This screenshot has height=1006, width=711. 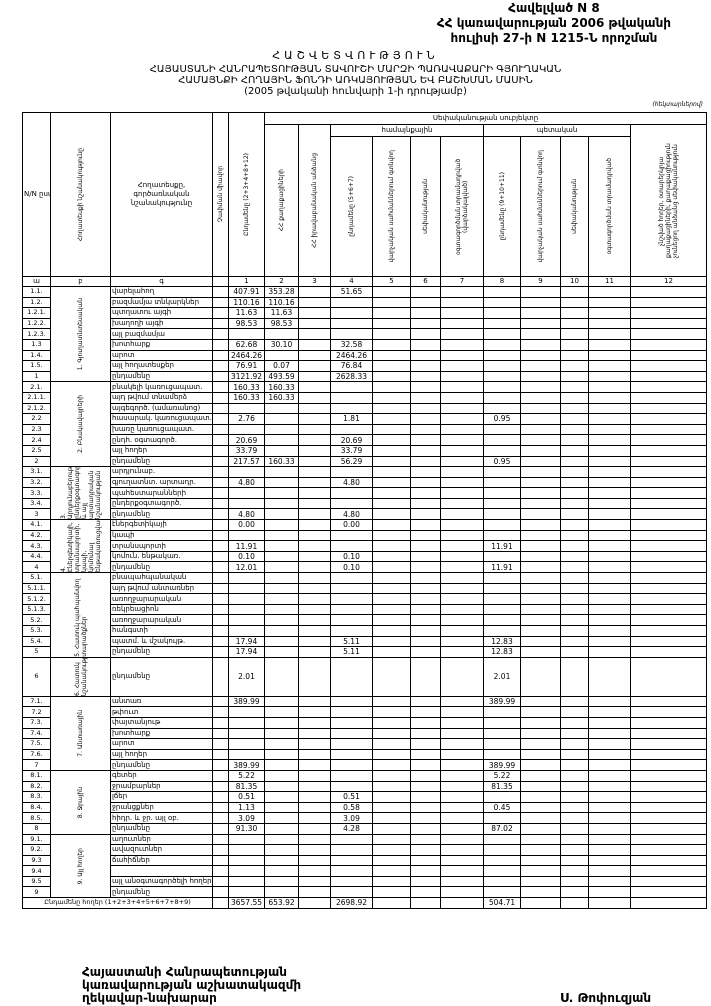 I want to click on row-number: 7.3., so click(x=36, y=722).